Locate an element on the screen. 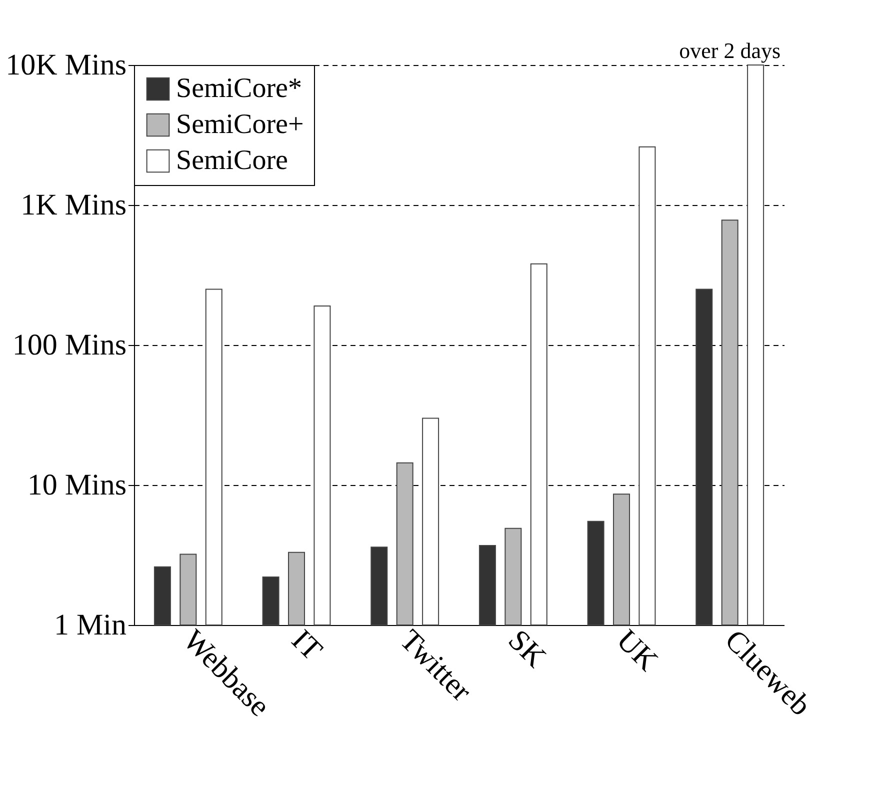 This screenshot has height=803, width=869. legend-label: SemiCore* is located at coordinates (239, 88).